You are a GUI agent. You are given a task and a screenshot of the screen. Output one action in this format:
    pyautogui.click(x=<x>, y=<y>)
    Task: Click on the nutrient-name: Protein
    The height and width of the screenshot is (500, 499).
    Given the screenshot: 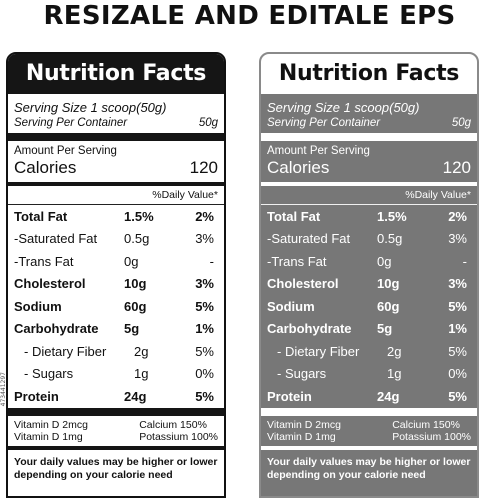 What is the action you would take?
    pyautogui.click(x=289, y=396)
    